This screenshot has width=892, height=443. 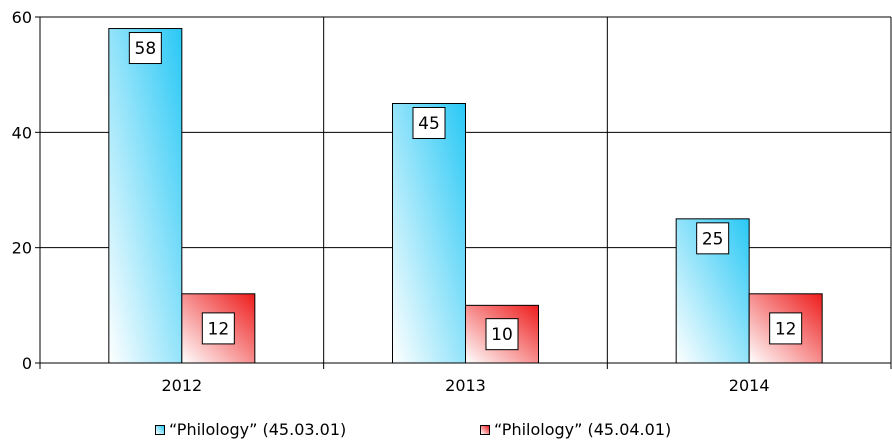 I want to click on y-tick-label: 40, so click(x=22, y=132).